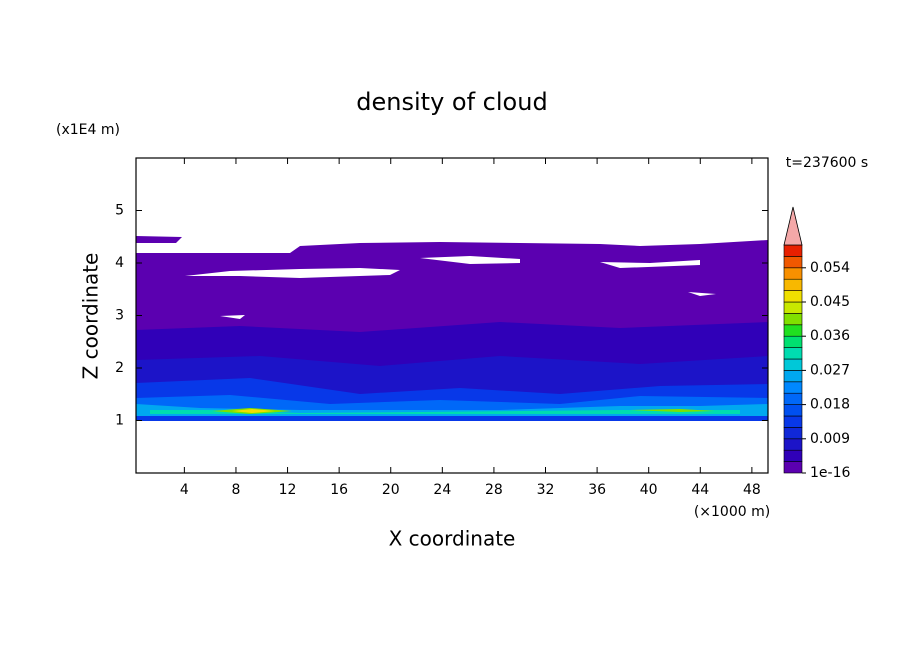 The height and width of the screenshot is (654, 904). I want to click on x-tick-label: 8, so click(235, 490).